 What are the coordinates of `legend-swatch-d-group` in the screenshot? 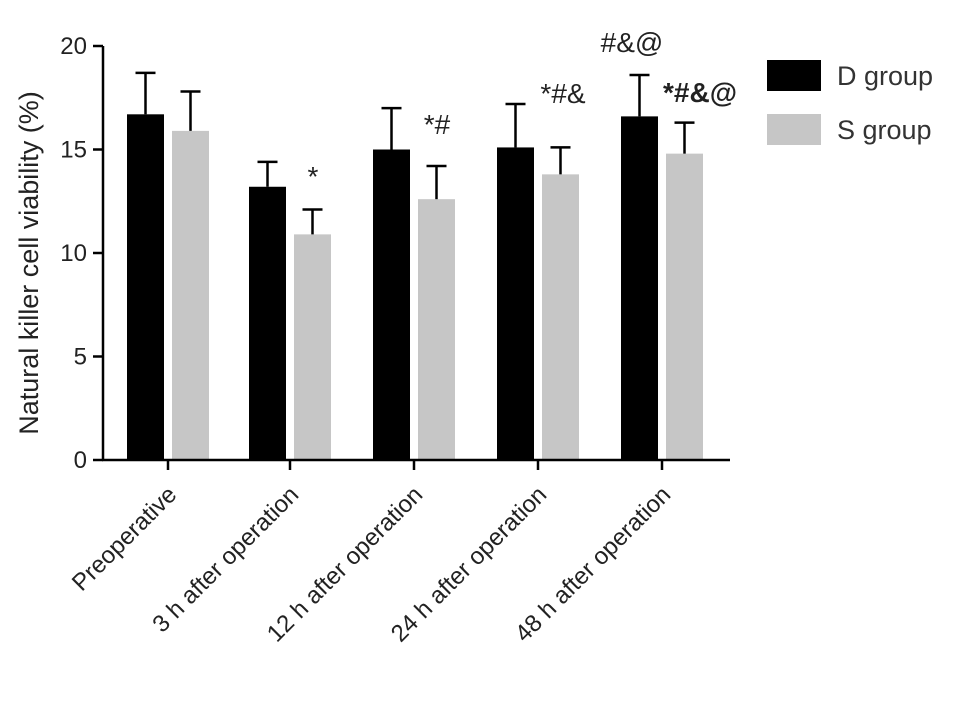 It's located at (794, 75).